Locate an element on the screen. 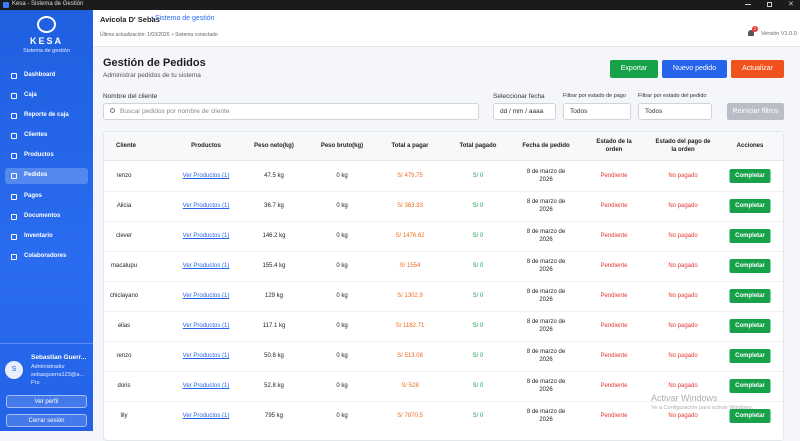 The image size is (800, 441). user-divider is located at coordinates (46, 343).